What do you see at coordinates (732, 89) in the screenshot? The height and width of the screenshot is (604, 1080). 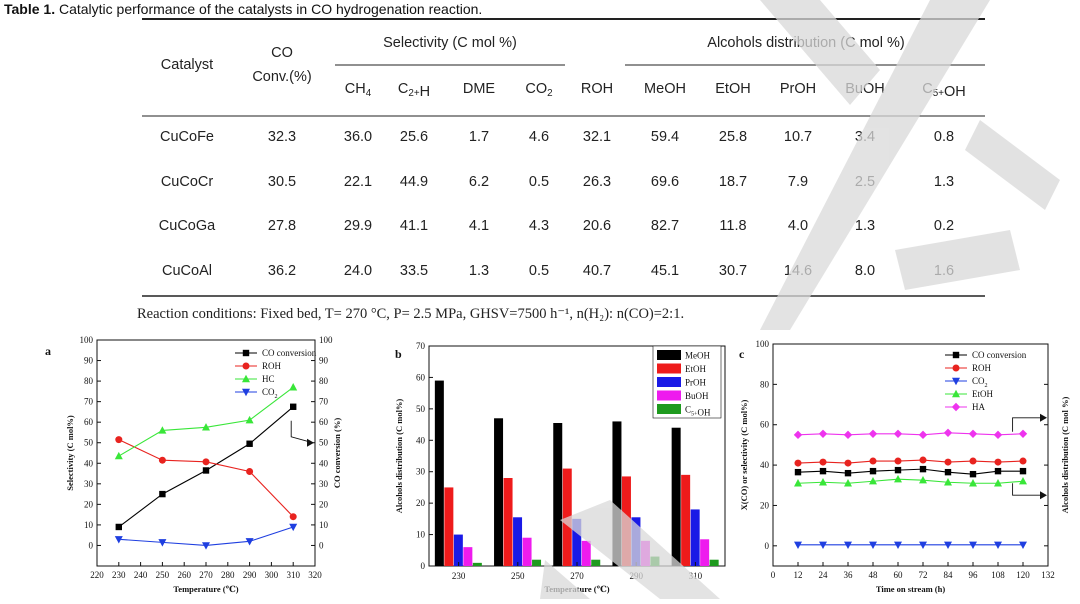 I see `subheader-etoh: EtOH` at bounding box center [732, 89].